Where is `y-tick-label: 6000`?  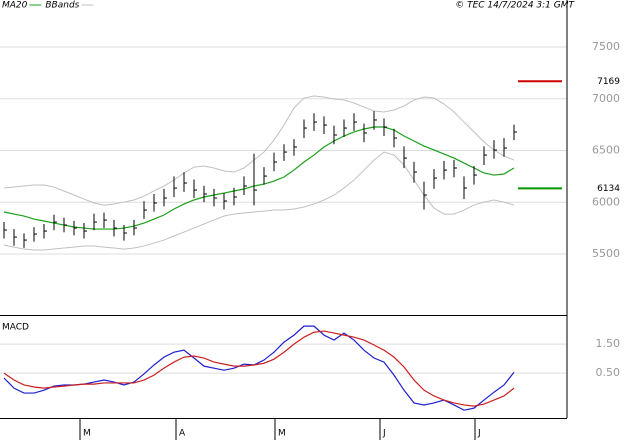 y-tick-label: 6000 is located at coordinates (606, 201).